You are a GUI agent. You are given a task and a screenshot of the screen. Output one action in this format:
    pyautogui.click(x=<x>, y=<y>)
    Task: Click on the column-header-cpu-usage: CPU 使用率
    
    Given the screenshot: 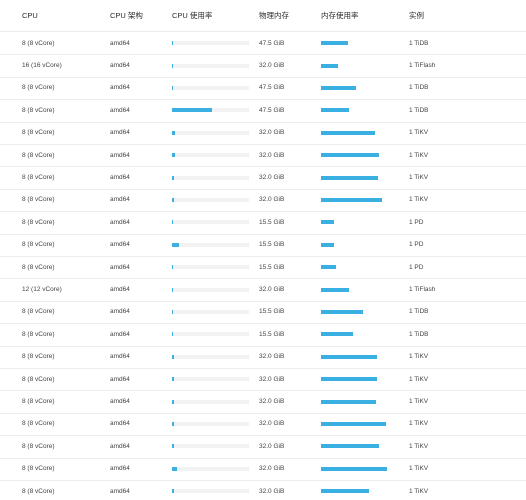 What is the action you would take?
    pyautogui.click(x=192, y=15)
    